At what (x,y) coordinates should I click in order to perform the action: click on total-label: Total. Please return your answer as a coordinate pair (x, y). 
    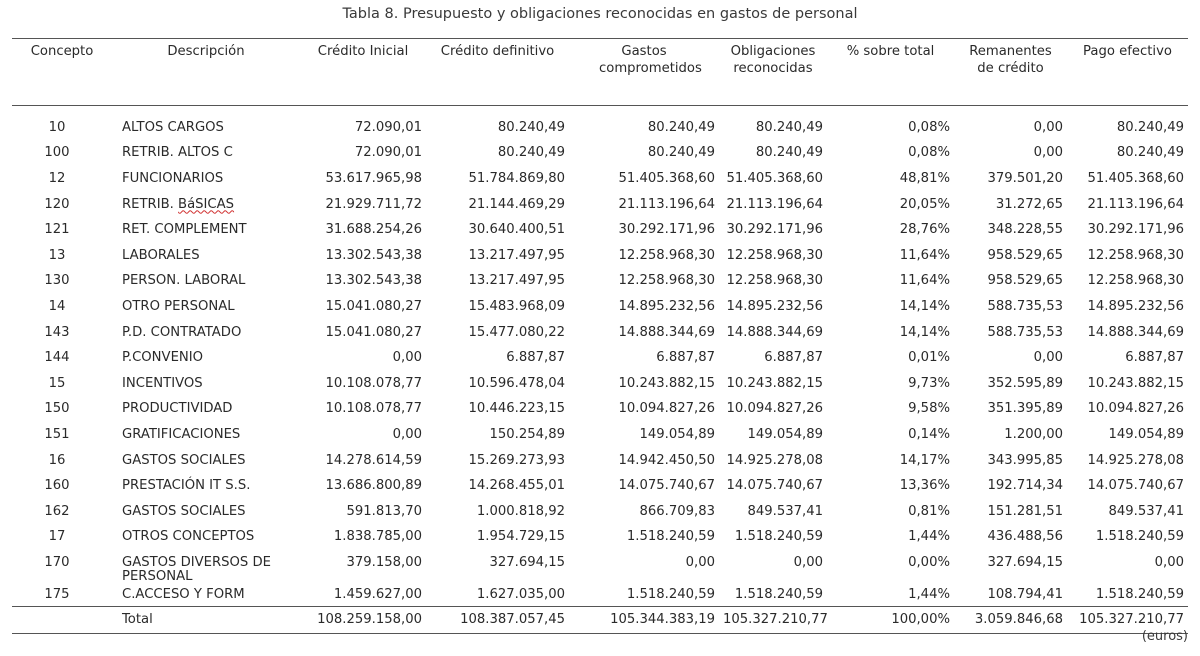
    Looking at the image, I should click on (206, 620).